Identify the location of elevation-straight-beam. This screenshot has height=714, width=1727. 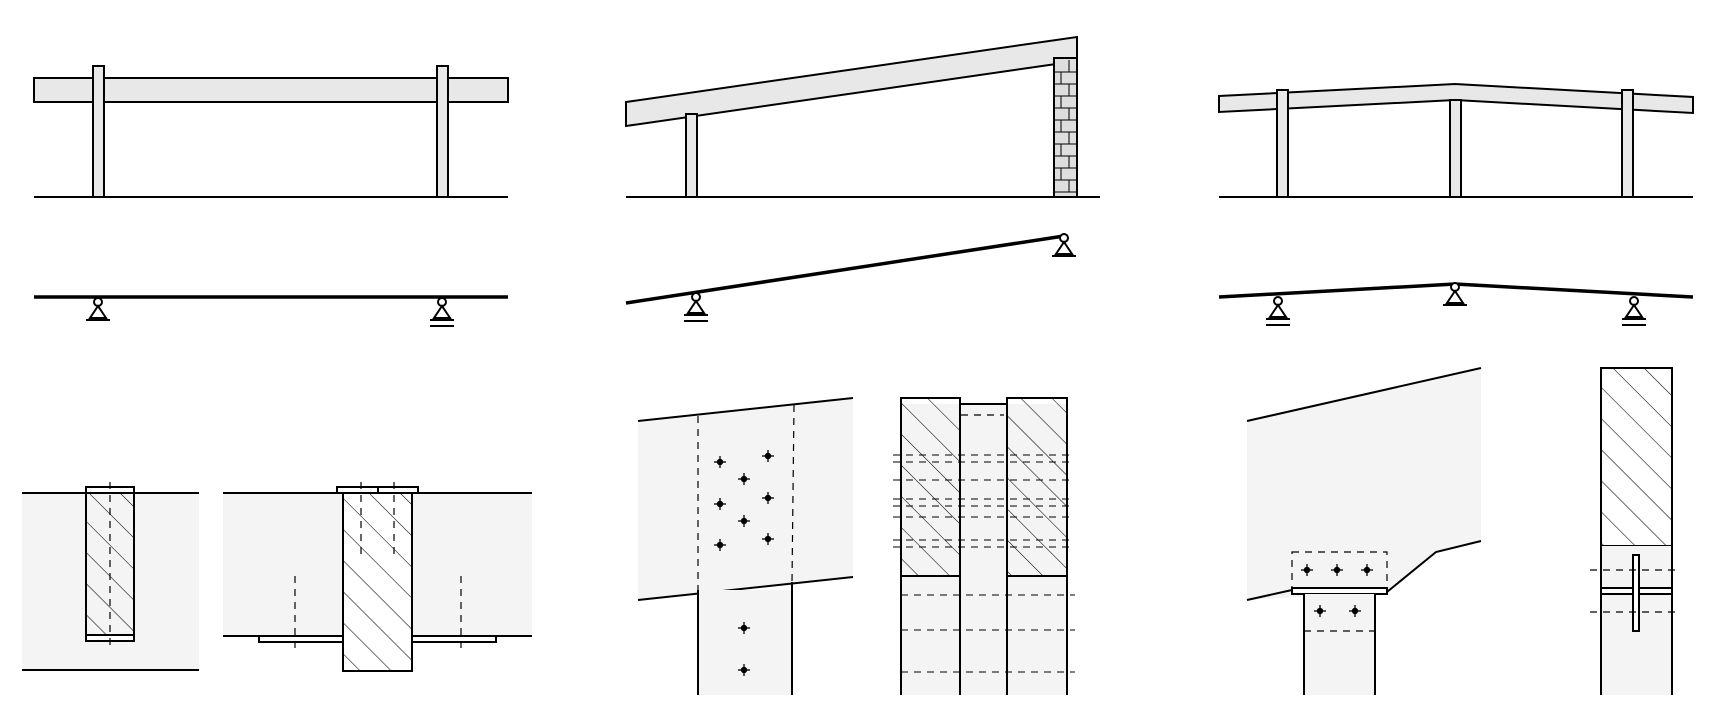
(271, 131).